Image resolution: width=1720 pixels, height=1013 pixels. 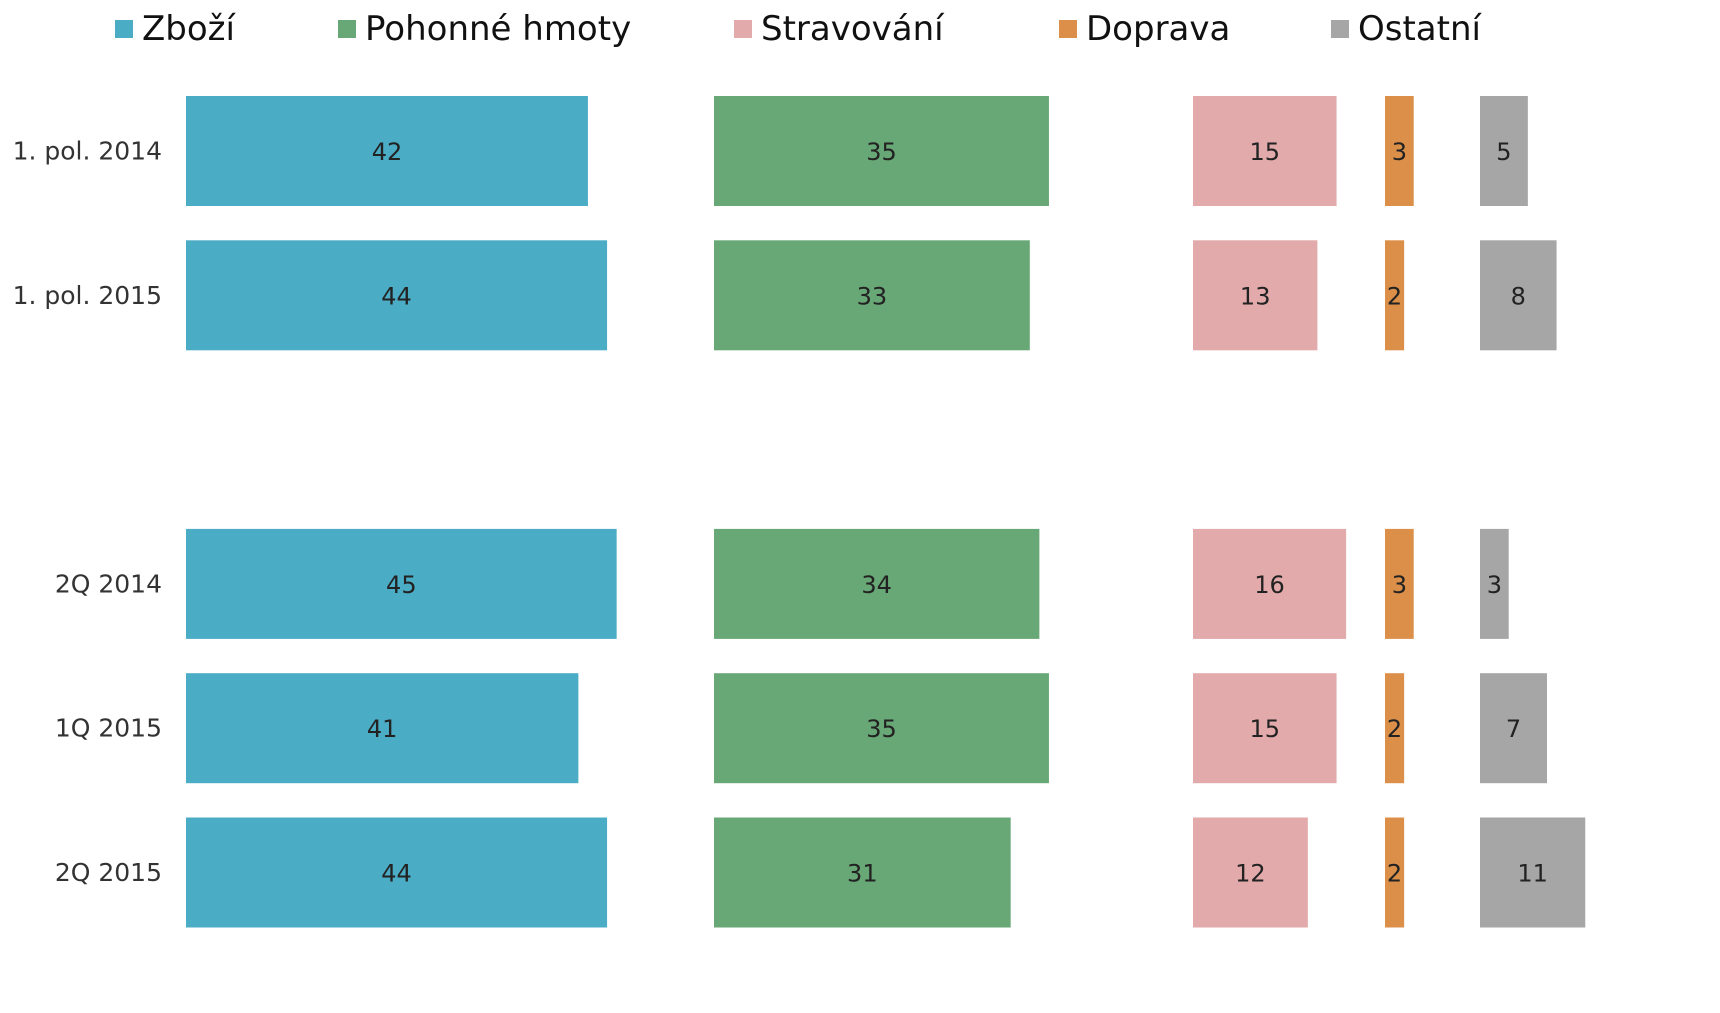 What do you see at coordinates (1158, 29) in the screenshot?
I see `legend-label: Doprava` at bounding box center [1158, 29].